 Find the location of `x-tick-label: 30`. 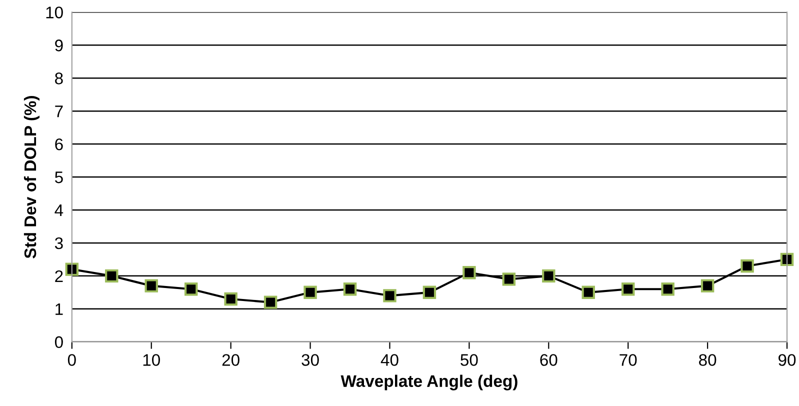

x-tick-label: 30 is located at coordinates (310, 360).